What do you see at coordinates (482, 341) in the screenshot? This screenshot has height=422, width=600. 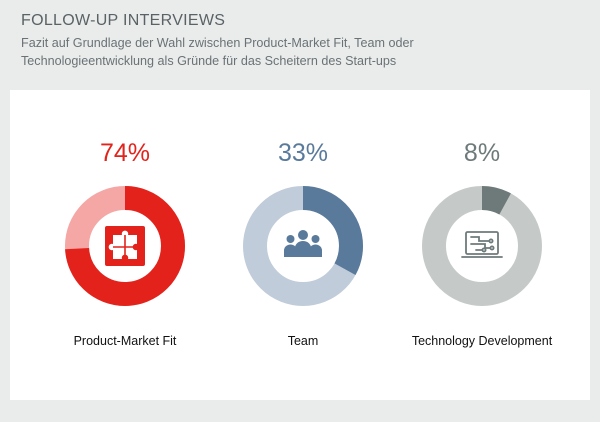 I see `chart-category-label: Technology Development` at bounding box center [482, 341].